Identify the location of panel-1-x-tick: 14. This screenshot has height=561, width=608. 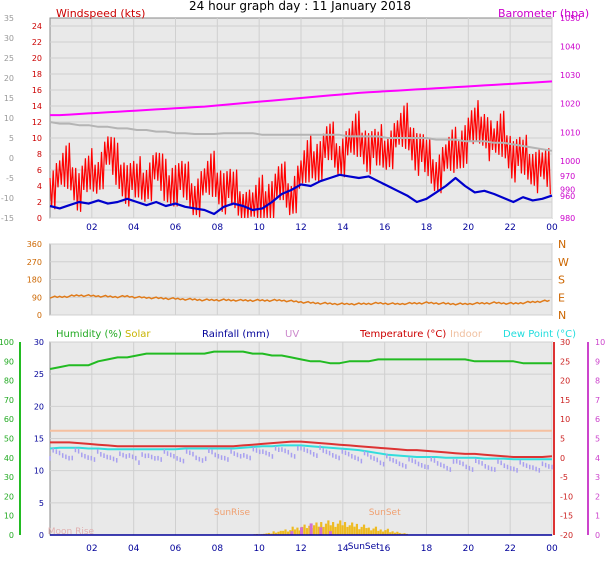
(343, 228).